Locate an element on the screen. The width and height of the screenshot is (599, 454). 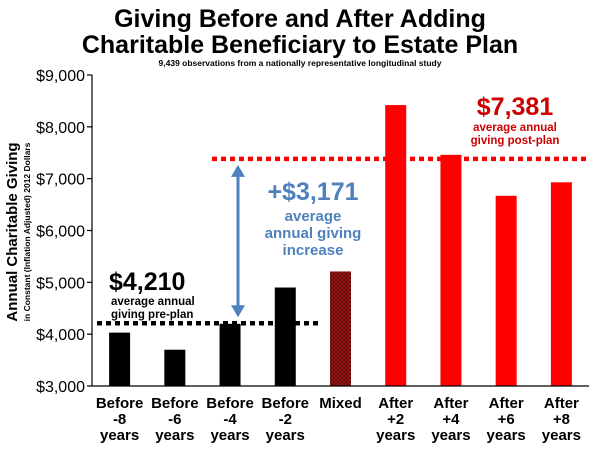
pre-plan-label-line2: giving pre-plan is located at coordinates (152, 315).